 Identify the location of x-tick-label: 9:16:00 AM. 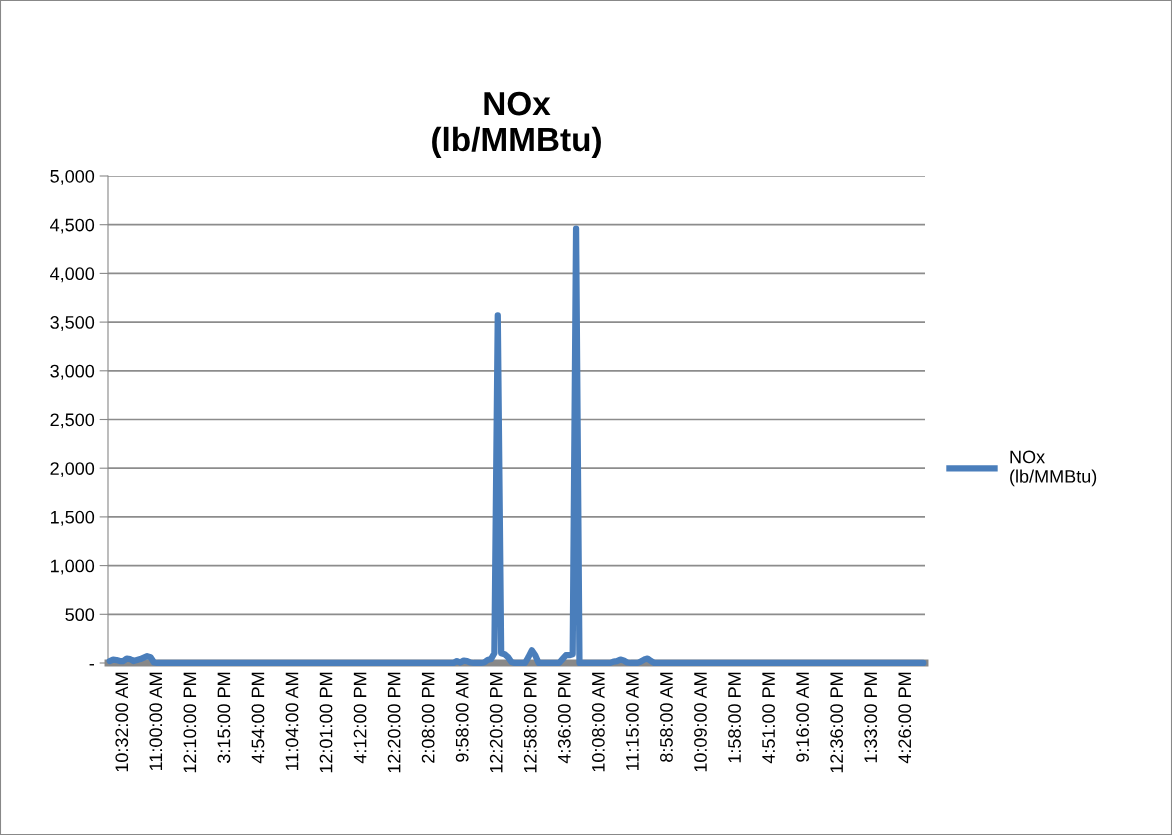
(802, 717).